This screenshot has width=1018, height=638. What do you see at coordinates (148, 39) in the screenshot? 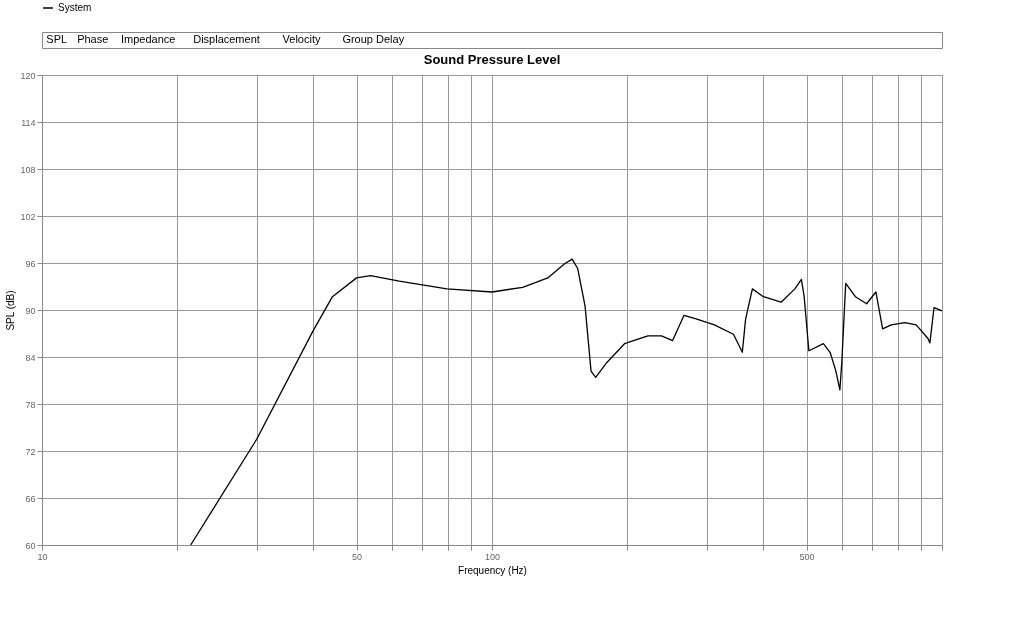
I see `text: Impedance` at bounding box center [148, 39].